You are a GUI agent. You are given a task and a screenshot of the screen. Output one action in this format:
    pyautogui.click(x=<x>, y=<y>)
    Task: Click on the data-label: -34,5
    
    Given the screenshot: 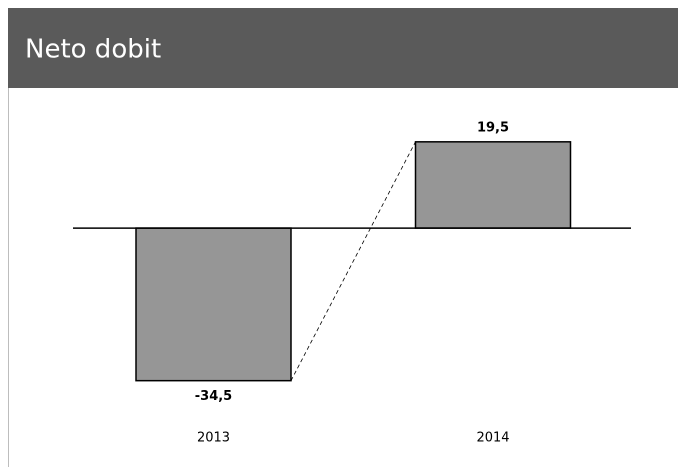 What is the action you would take?
    pyautogui.click(x=213, y=396)
    